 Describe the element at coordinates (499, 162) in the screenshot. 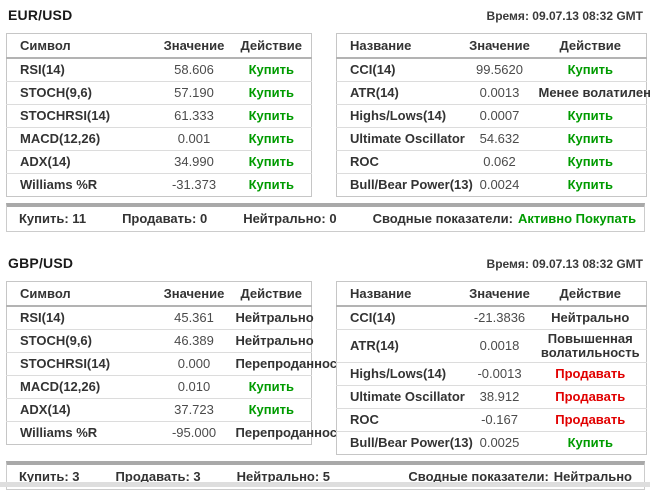

I see `indicator-value: 0.062` at that location.